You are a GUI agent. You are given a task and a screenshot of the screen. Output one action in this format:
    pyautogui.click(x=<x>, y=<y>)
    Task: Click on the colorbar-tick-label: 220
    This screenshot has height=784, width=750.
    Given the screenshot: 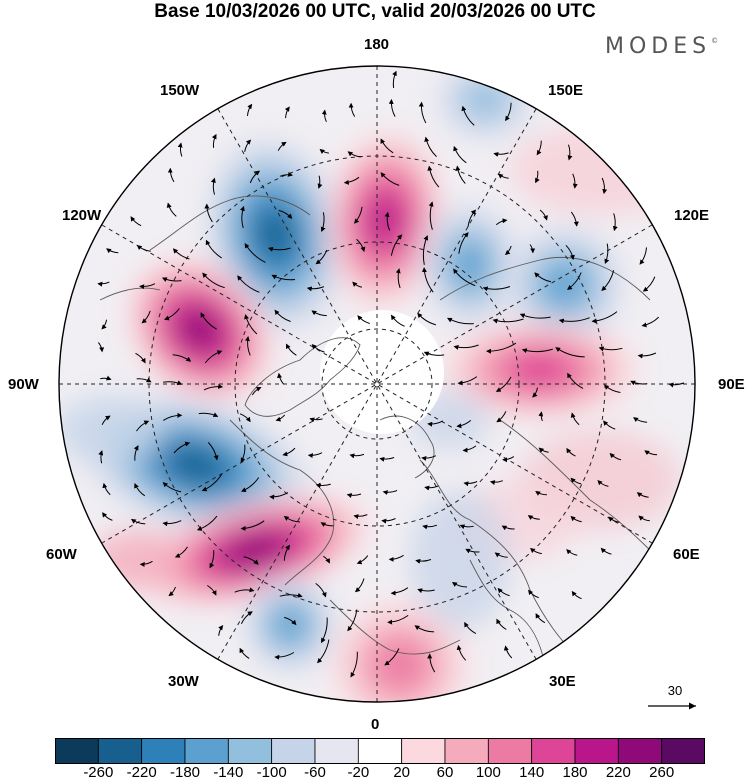 What is the action you would take?
    pyautogui.click(x=618, y=772)
    